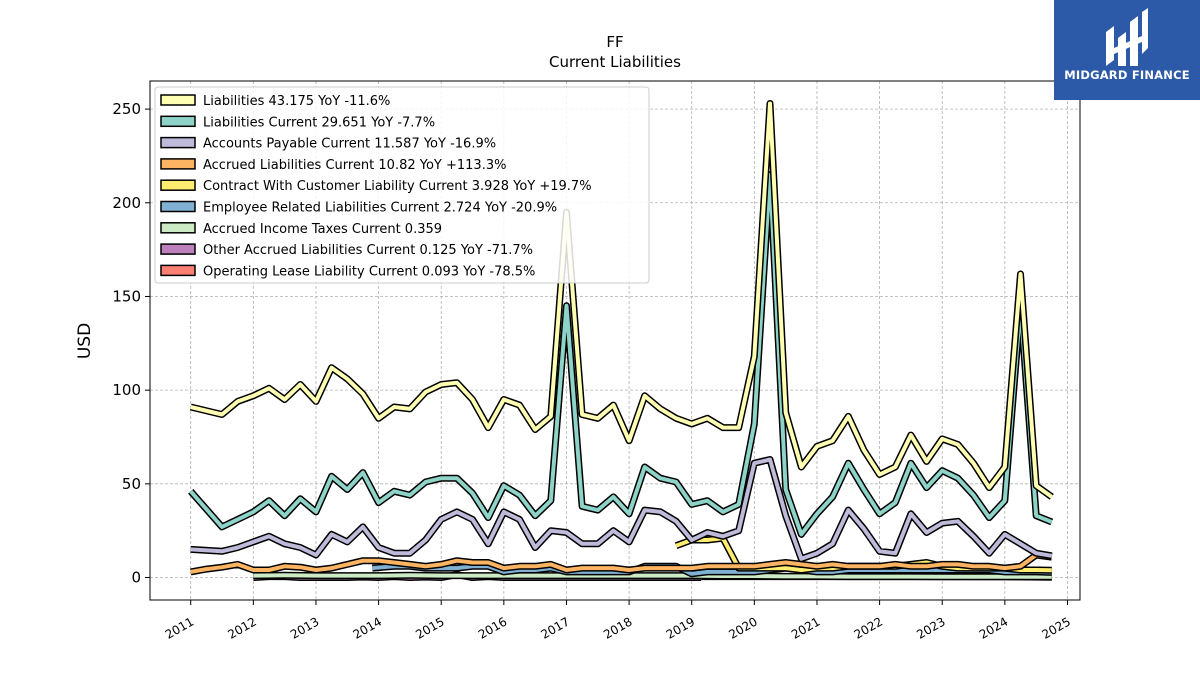 This screenshot has height=675, width=1200. Describe the element at coordinates (555, 627) in the screenshot. I see `x-tick-label: 2017` at that location.